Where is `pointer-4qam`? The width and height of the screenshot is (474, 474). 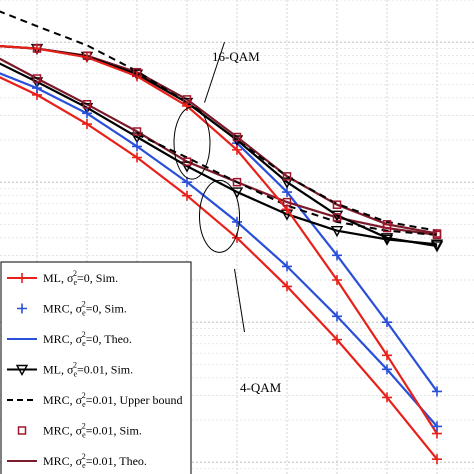 pointer-4qam is located at coordinates (239, 300).